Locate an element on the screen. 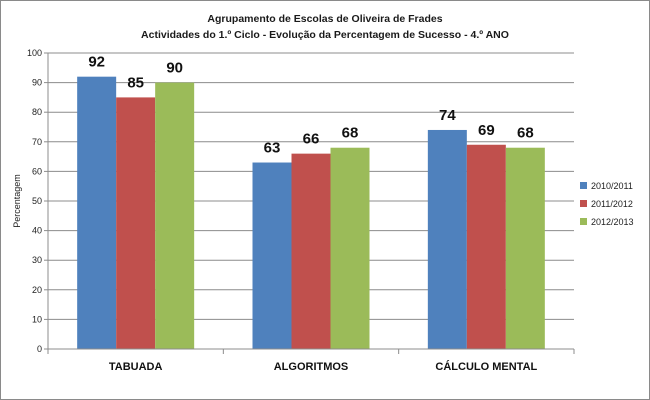 The image size is (650, 400). legend: 2010/2011 2011/2012 2012/2013 is located at coordinates (607, 204).